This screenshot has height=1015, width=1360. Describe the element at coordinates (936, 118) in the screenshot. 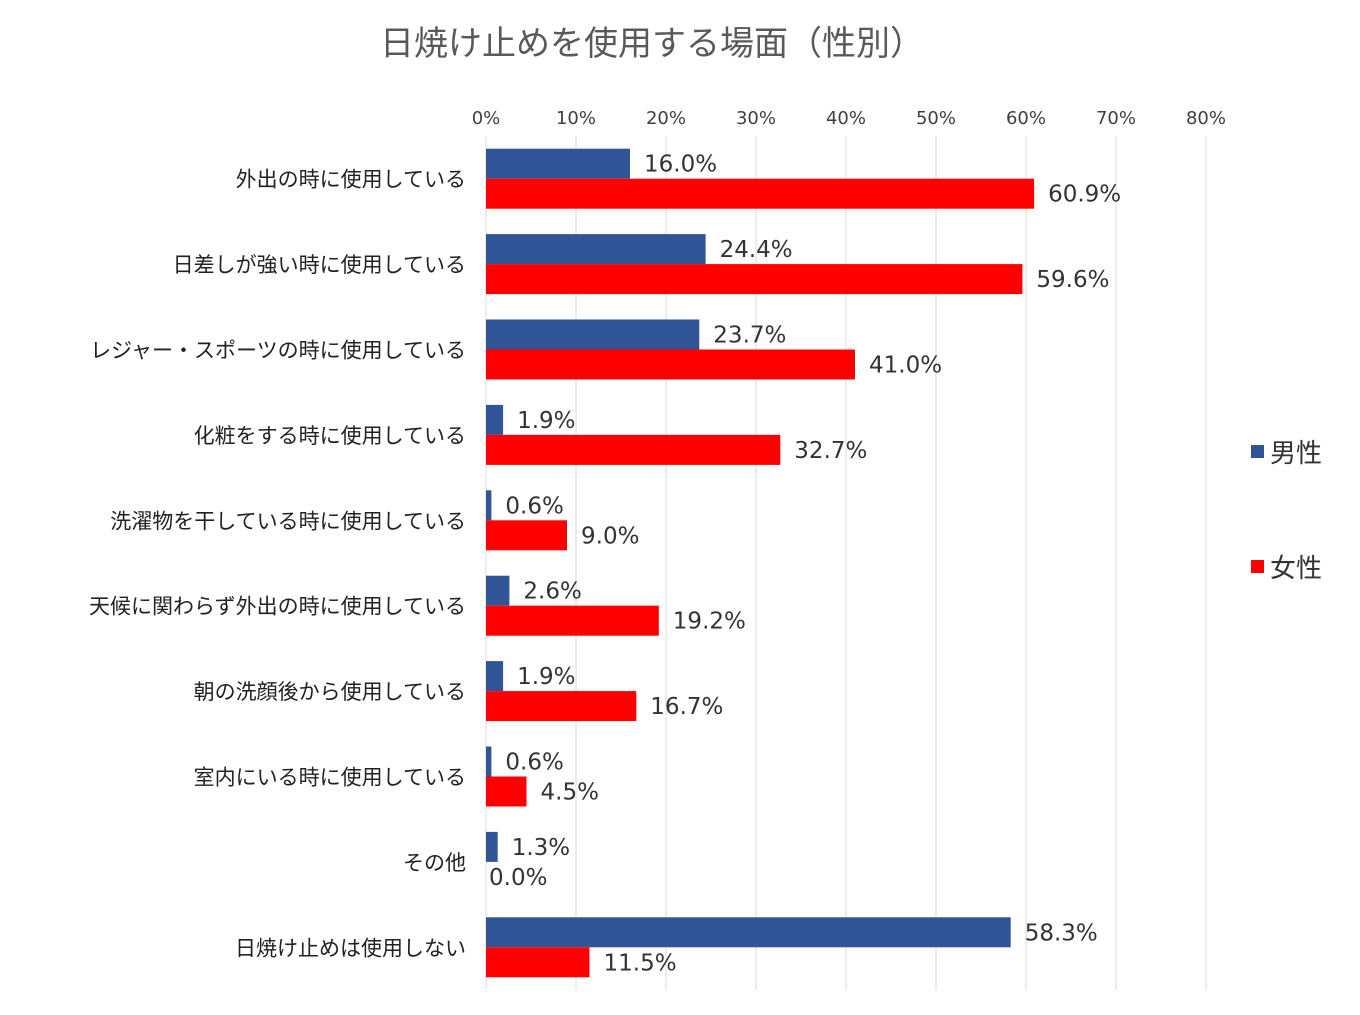

I see `x-tick-label: 50%` at that location.